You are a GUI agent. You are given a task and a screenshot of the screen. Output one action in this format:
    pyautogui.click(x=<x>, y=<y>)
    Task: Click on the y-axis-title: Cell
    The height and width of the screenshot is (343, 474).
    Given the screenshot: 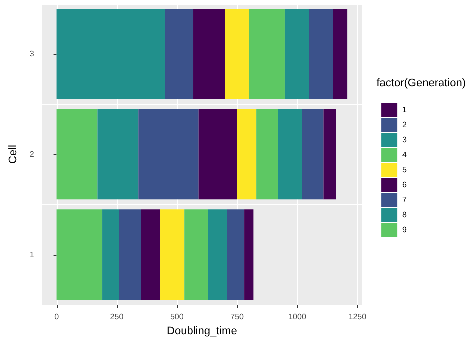 What is the action you would take?
    pyautogui.click(x=14, y=154)
    